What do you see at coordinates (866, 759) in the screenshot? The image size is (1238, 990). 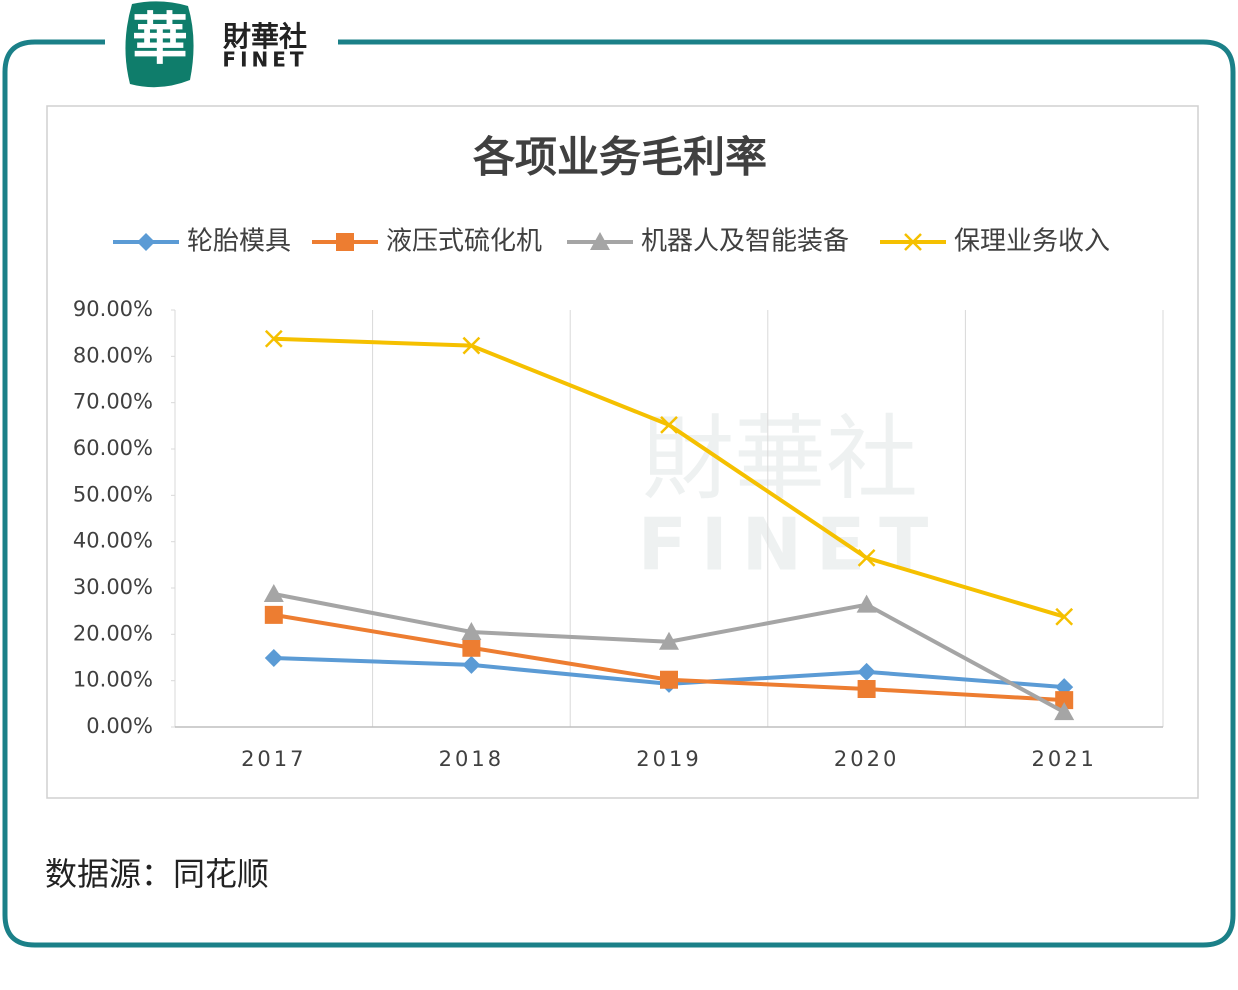 I see `x-tick-label: 2020` at bounding box center [866, 759].